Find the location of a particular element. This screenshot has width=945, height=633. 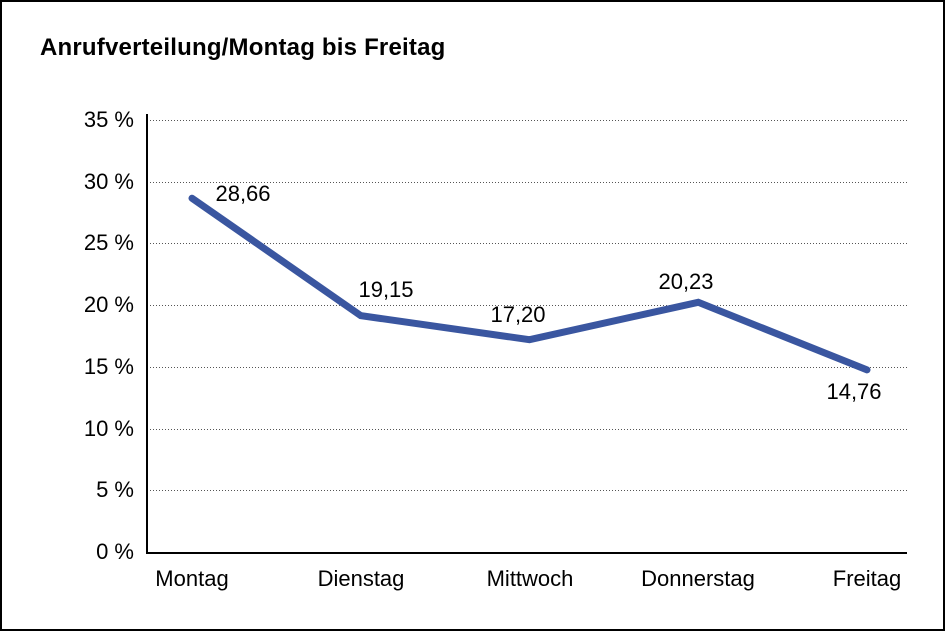

data-point-label: 20,23 is located at coordinates (686, 281).